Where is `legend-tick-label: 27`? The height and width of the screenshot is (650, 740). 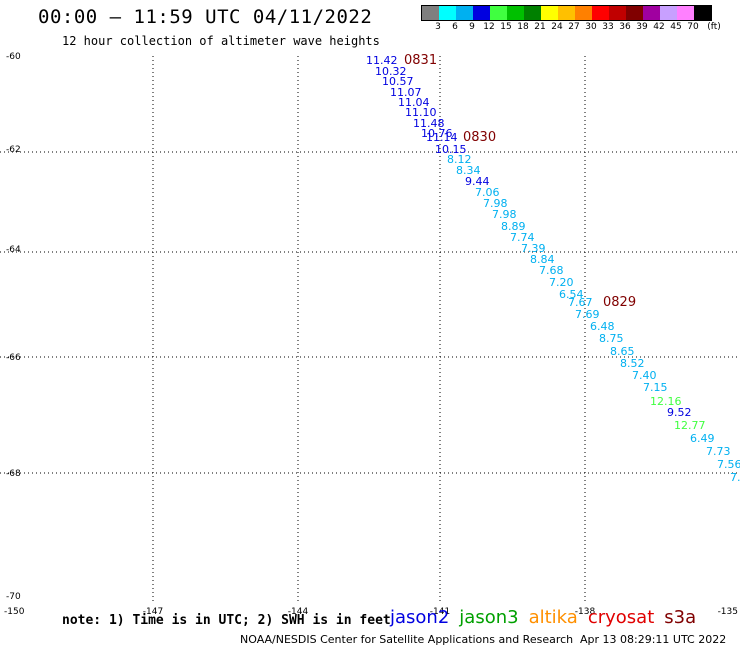 legend-tick-label: 27 is located at coordinates (574, 27).